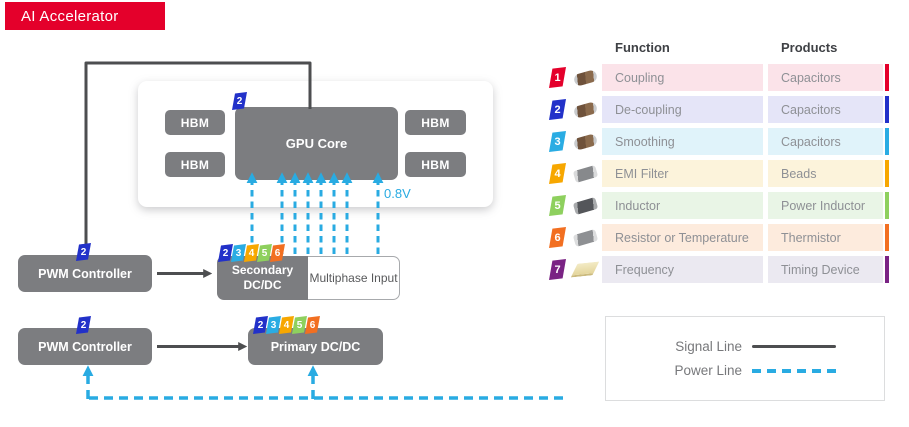  Describe the element at coordinates (825, 205) in the screenshot. I see `products-cell: Power Inductor` at that location.